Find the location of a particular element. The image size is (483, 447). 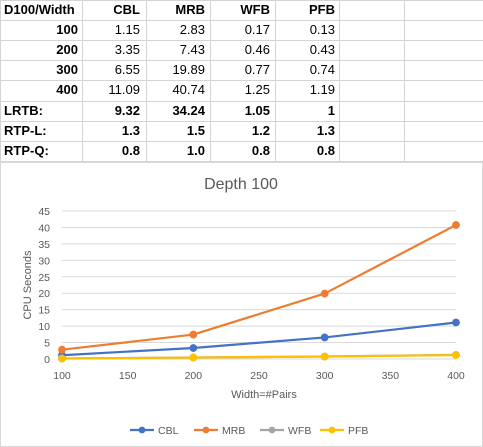

table-cell: 100 is located at coordinates (67, 29).